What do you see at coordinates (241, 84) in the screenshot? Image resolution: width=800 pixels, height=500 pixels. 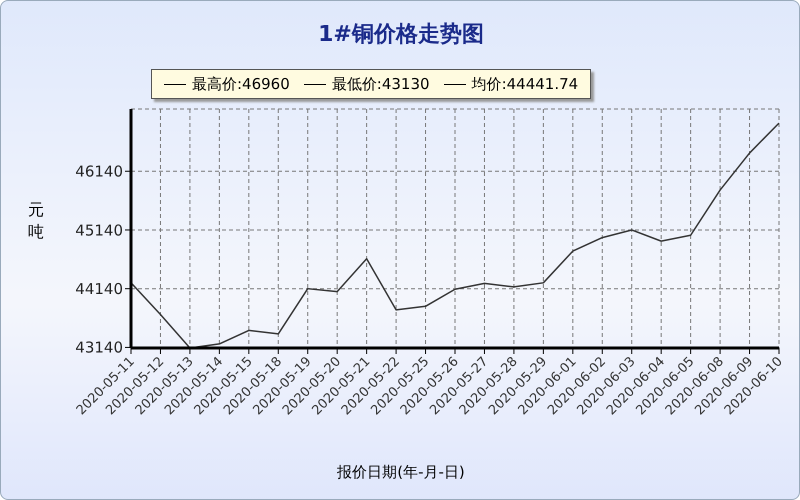 I see `text: 最高价:46960` at bounding box center [241, 84].